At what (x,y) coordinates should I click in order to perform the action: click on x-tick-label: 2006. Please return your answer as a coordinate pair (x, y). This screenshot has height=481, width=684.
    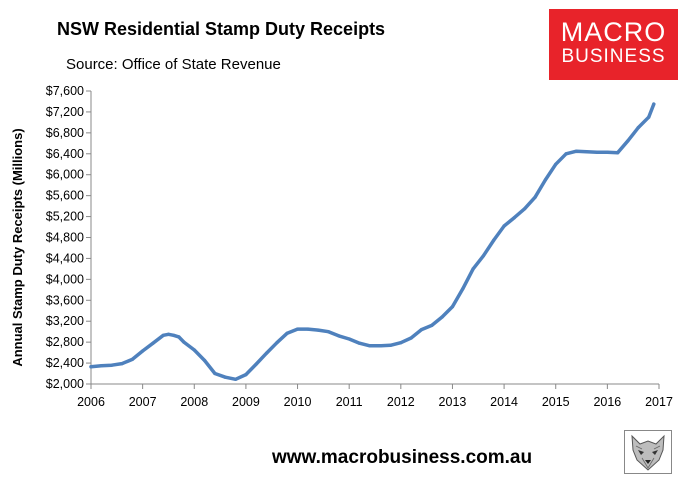
    Looking at the image, I should click on (91, 402).